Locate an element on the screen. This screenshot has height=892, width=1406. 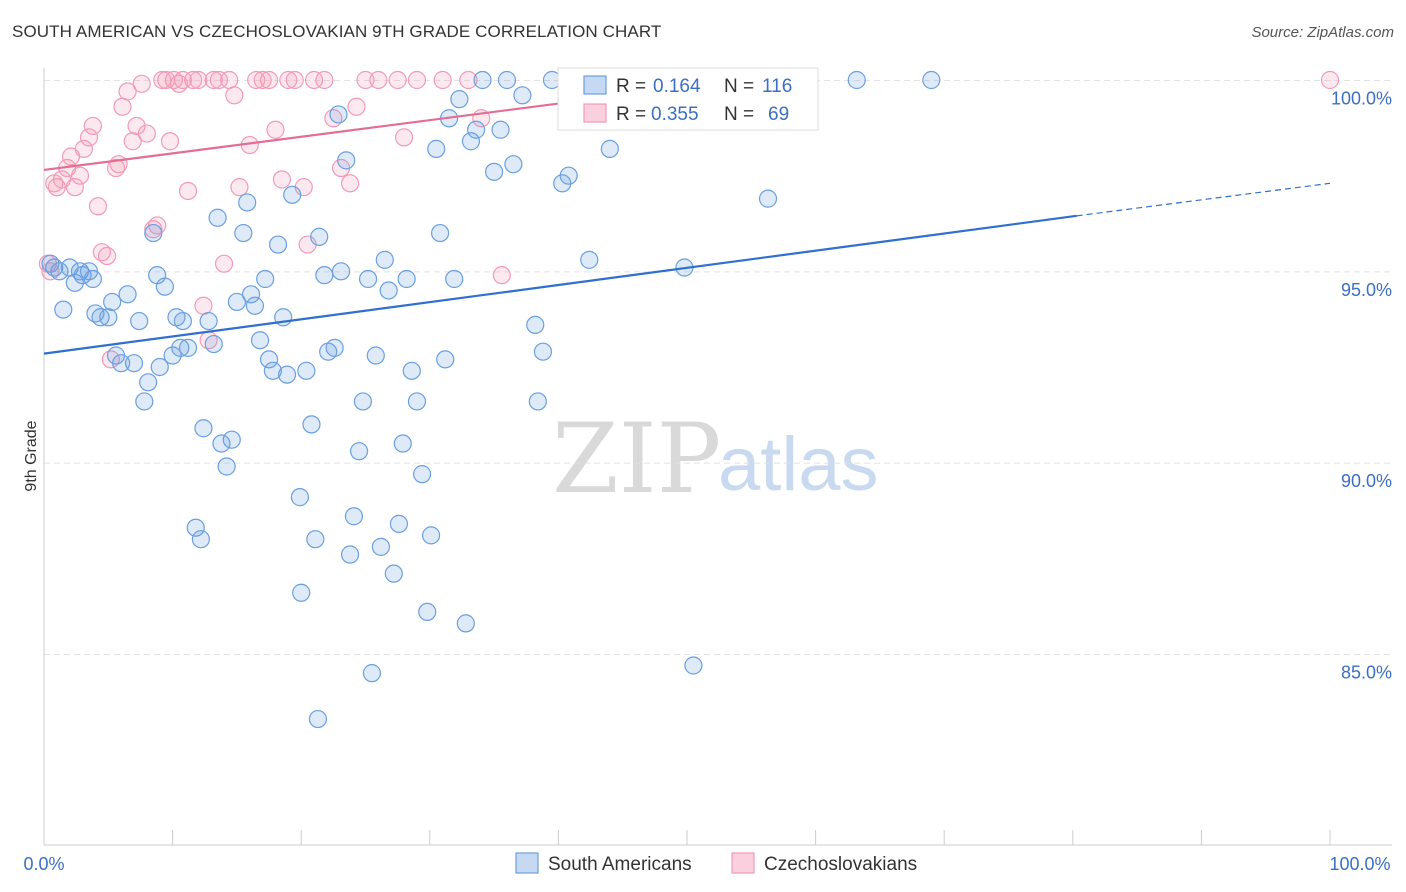
legend-pink-n-label: N = is located at coordinates (739, 114).